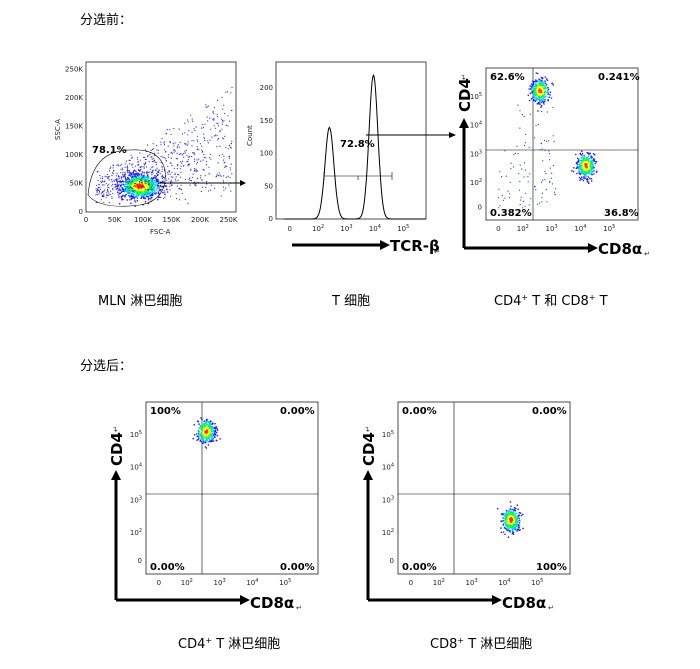 Image resolution: width=700 pixels, height=669 pixels. I want to click on mln-y-ticks: 0 50K 100K 150K 200K 250K, so click(74, 141).